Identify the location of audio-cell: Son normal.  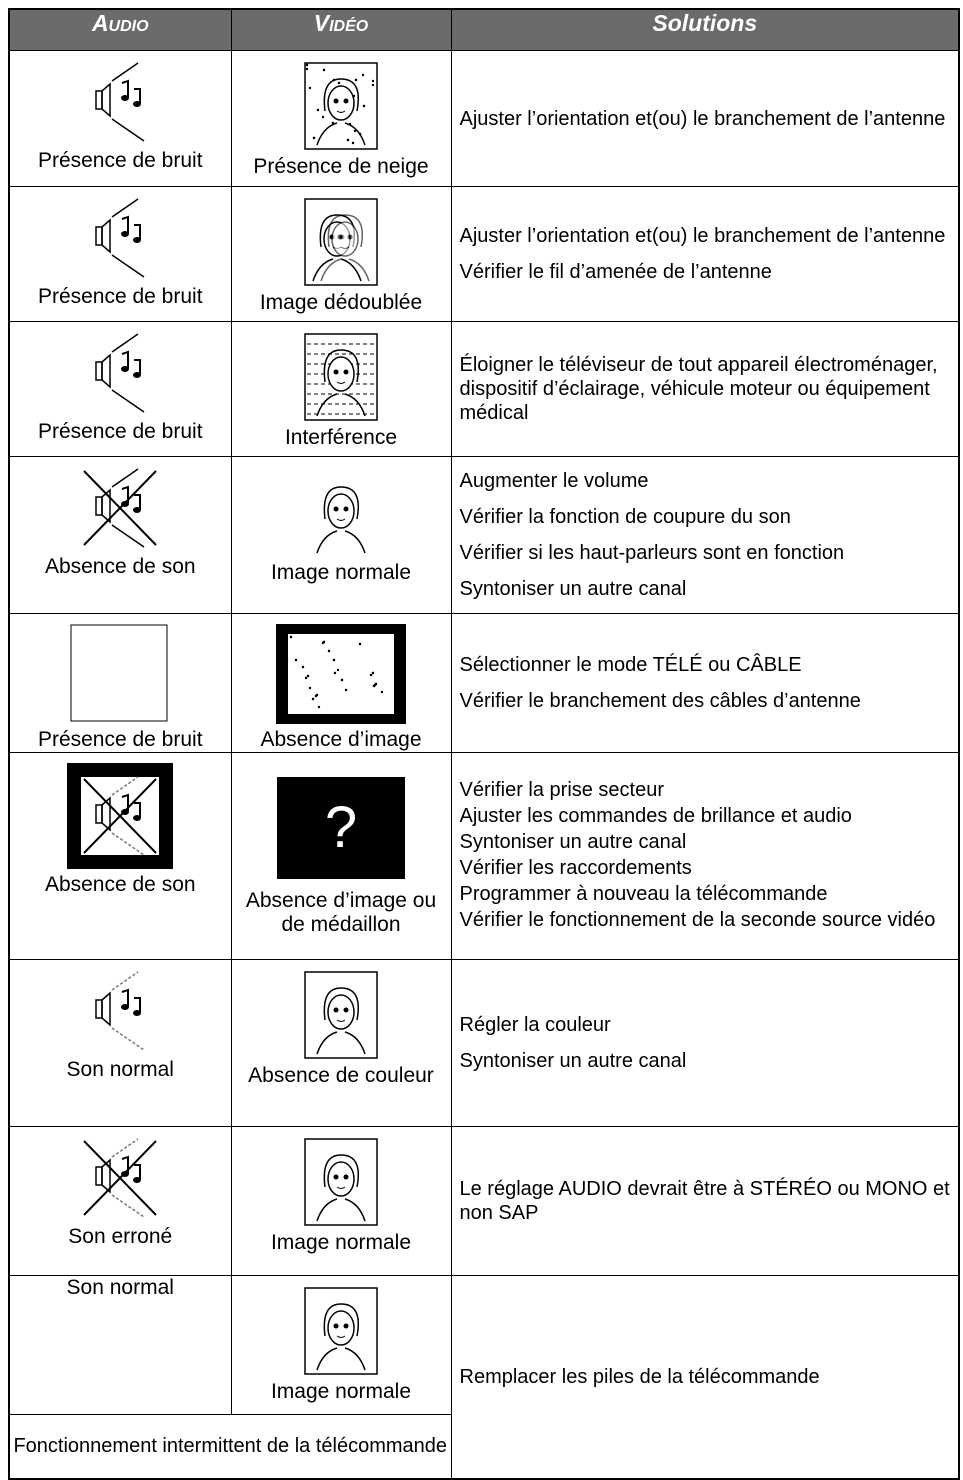
(120, 1043).